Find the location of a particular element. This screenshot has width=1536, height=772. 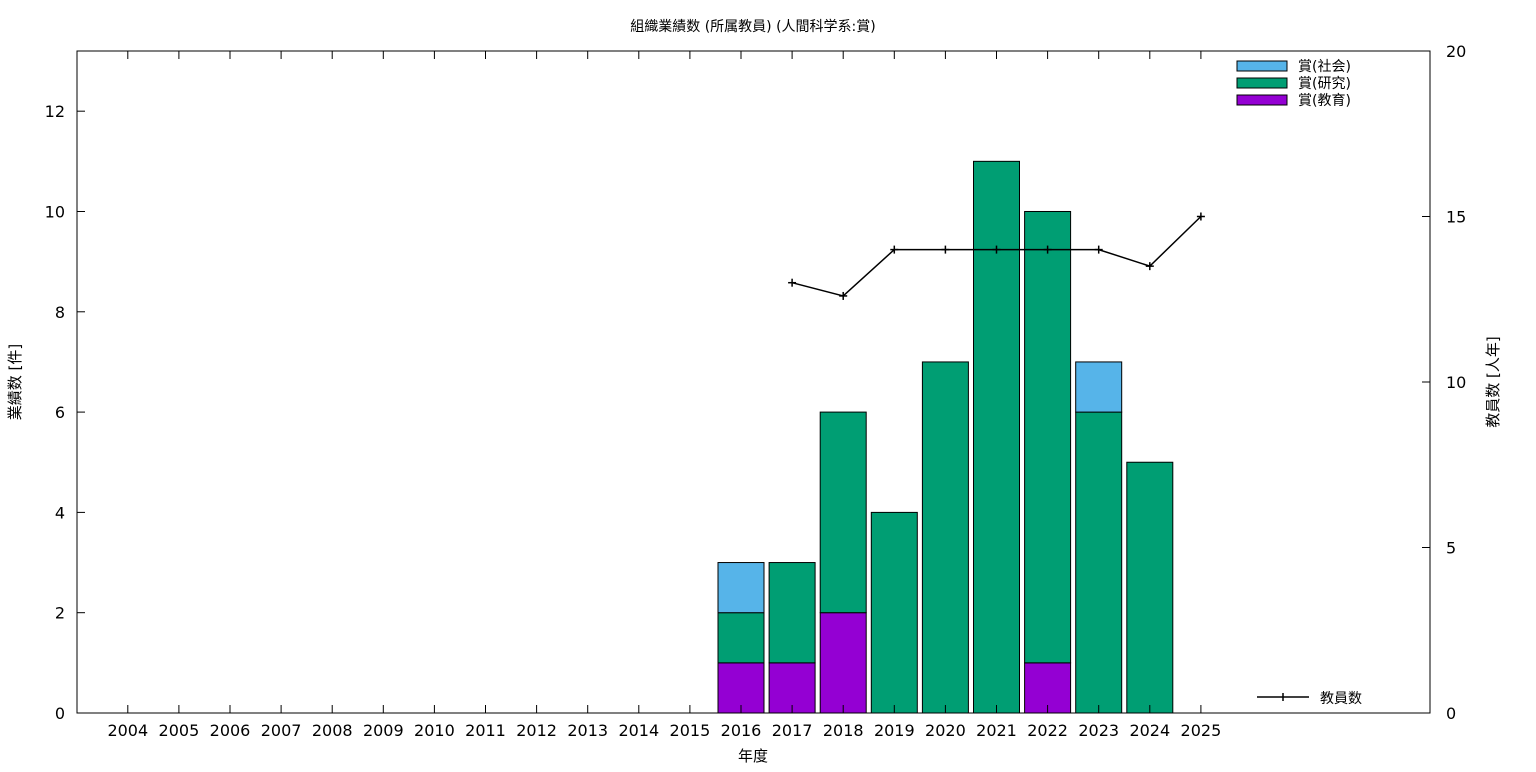

x-tick-label: 2012 is located at coordinates (536, 730).